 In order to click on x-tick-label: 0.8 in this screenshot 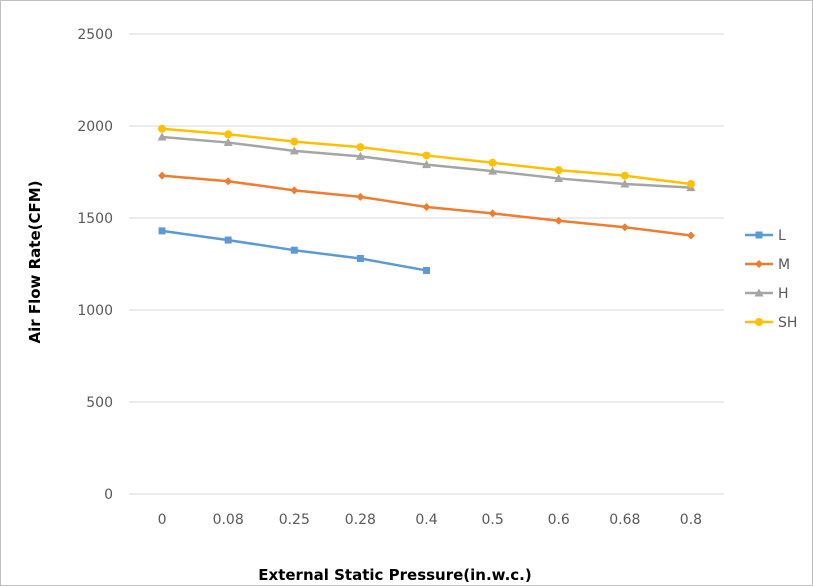, I will do `click(691, 520)`.